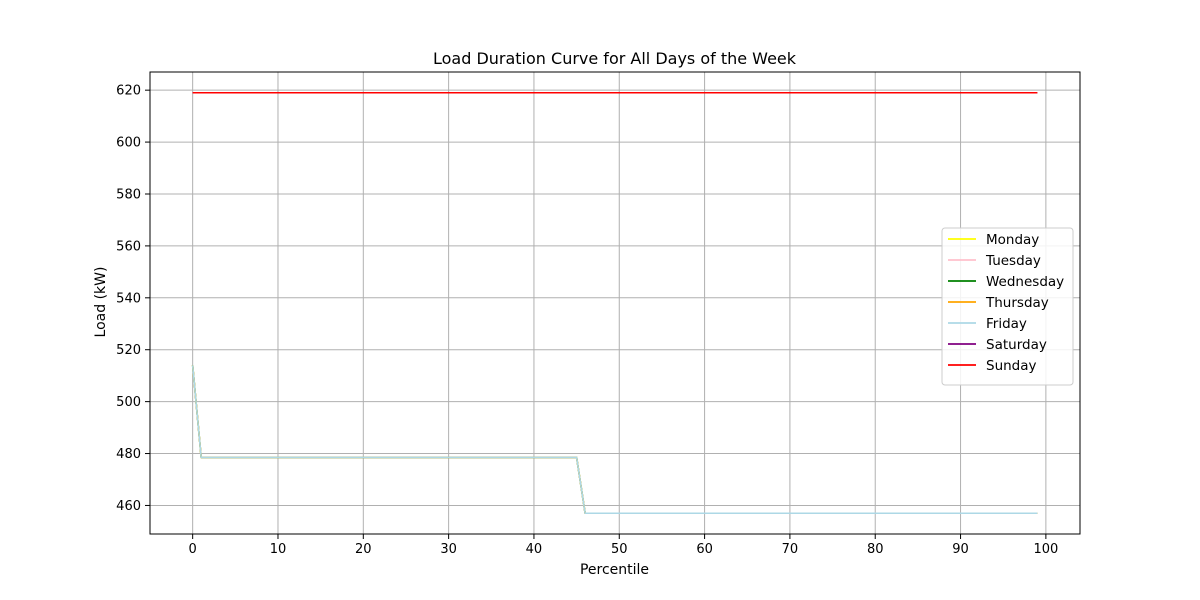 This screenshot has height=600, width=1200. What do you see at coordinates (534, 549) in the screenshot?
I see `x-tick-label: 40` at bounding box center [534, 549].